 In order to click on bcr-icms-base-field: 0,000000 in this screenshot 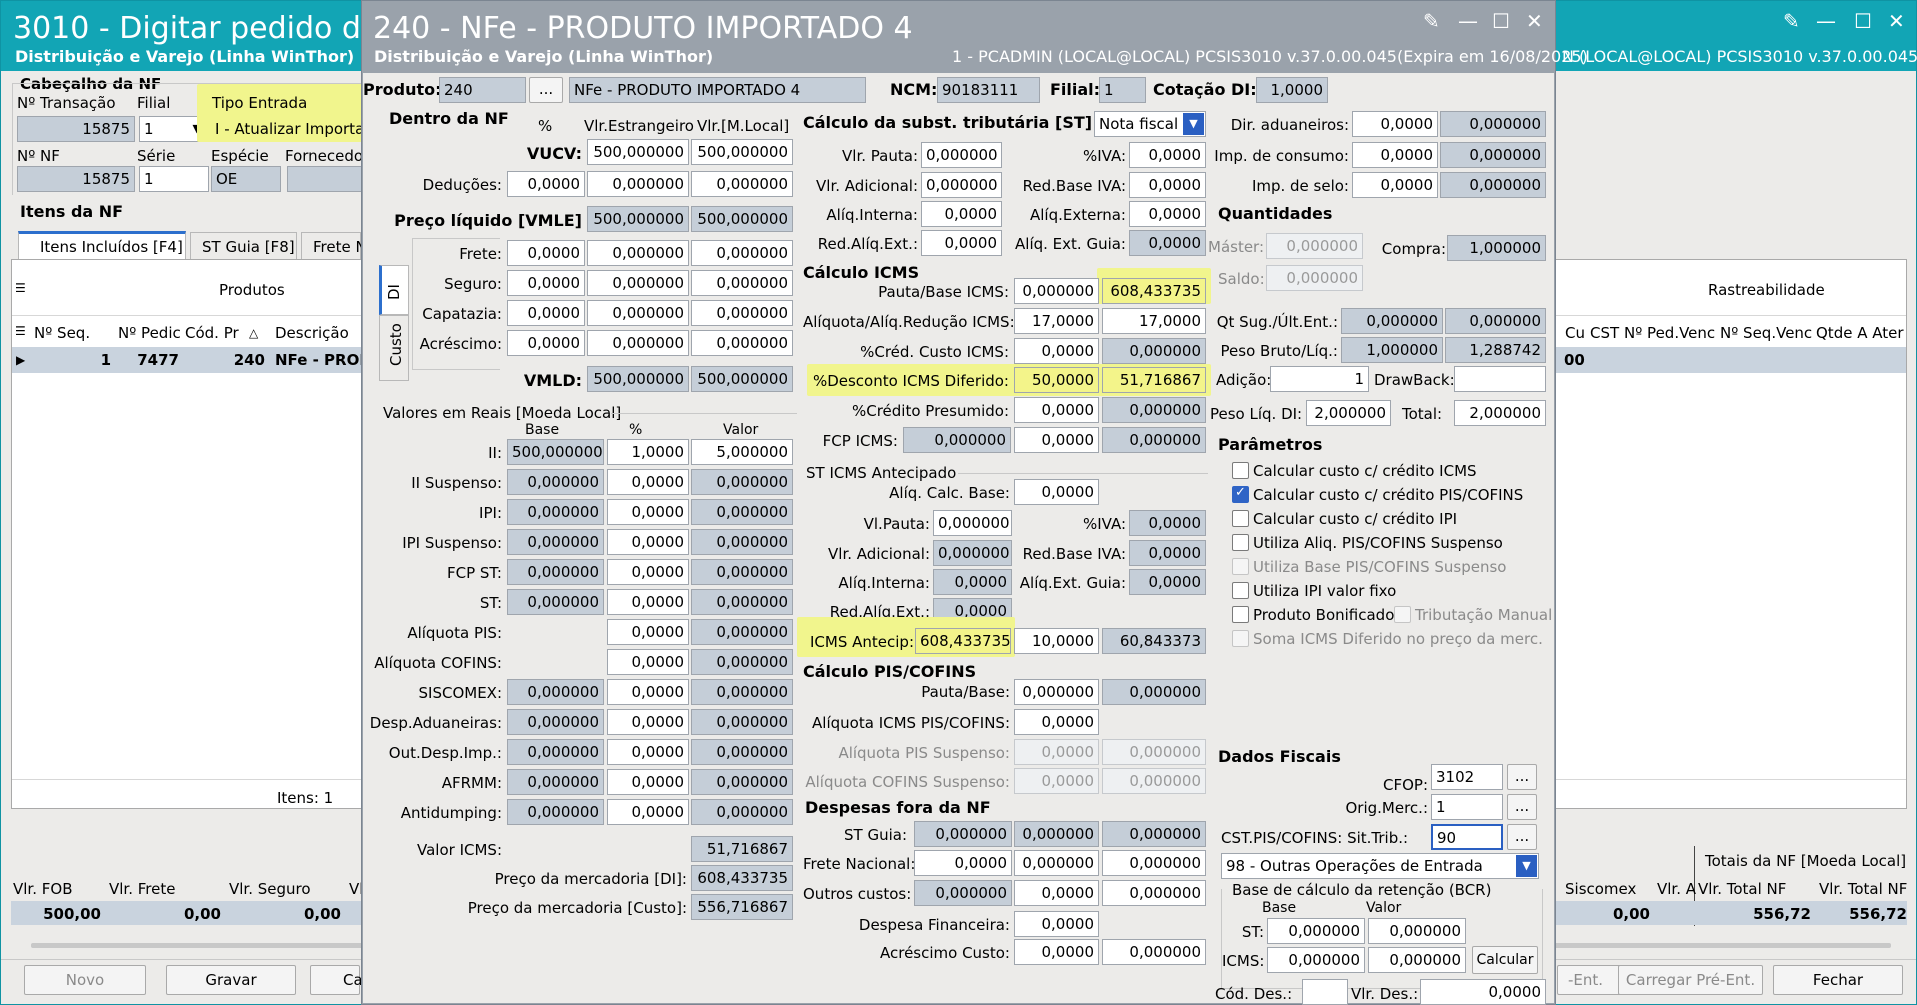, I will do `click(1316, 960)`.